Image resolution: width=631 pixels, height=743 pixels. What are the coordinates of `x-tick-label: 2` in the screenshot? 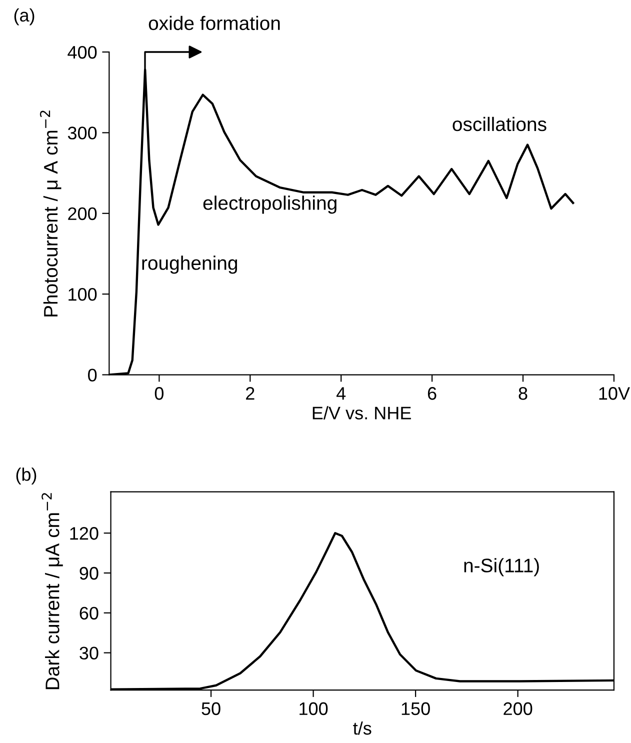 It's located at (250, 393).